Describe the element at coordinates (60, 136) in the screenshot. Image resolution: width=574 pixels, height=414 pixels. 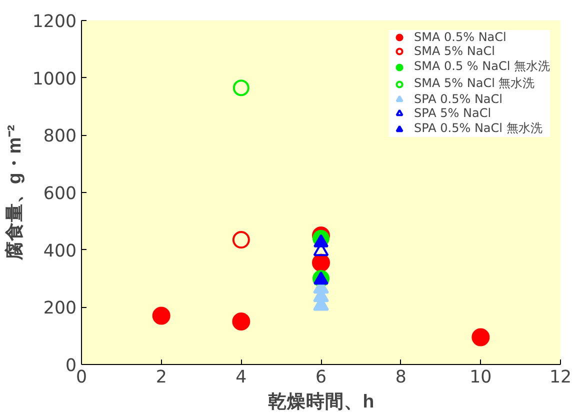
I see `y-tick-label: 800` at that location.